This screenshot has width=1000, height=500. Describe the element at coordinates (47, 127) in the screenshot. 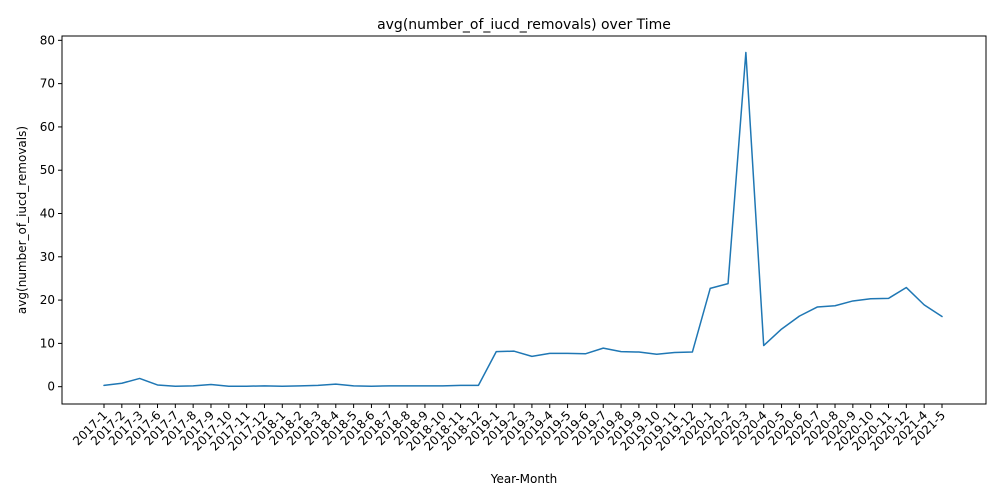

I see `y-tick-label: 60` at that location.